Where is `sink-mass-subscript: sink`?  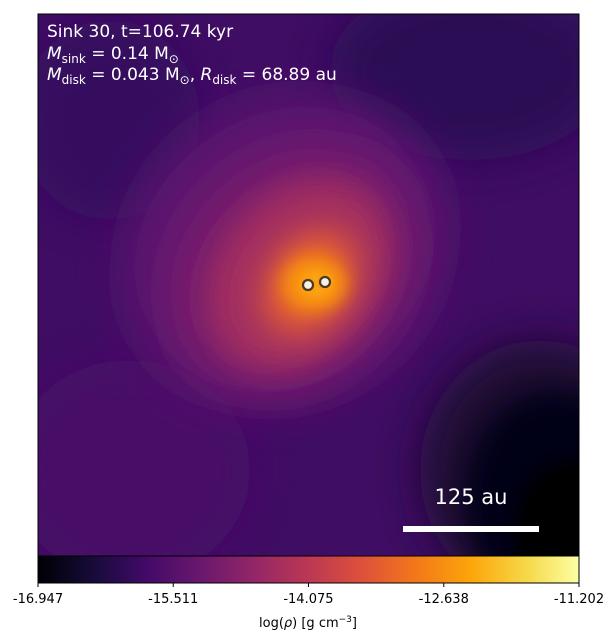 sink-mass-subscript: sink is located at coordinates (74, 59).